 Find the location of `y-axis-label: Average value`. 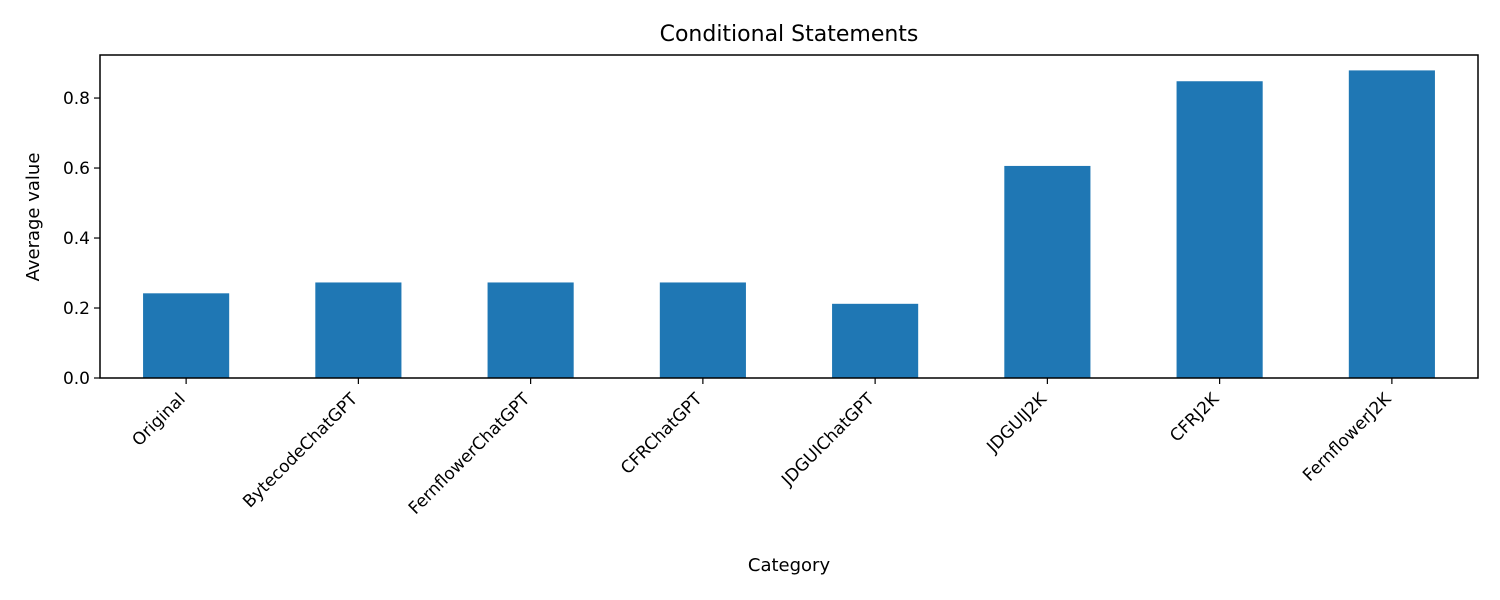

y-axis-label: Average value is located at coordinates (33, 217).